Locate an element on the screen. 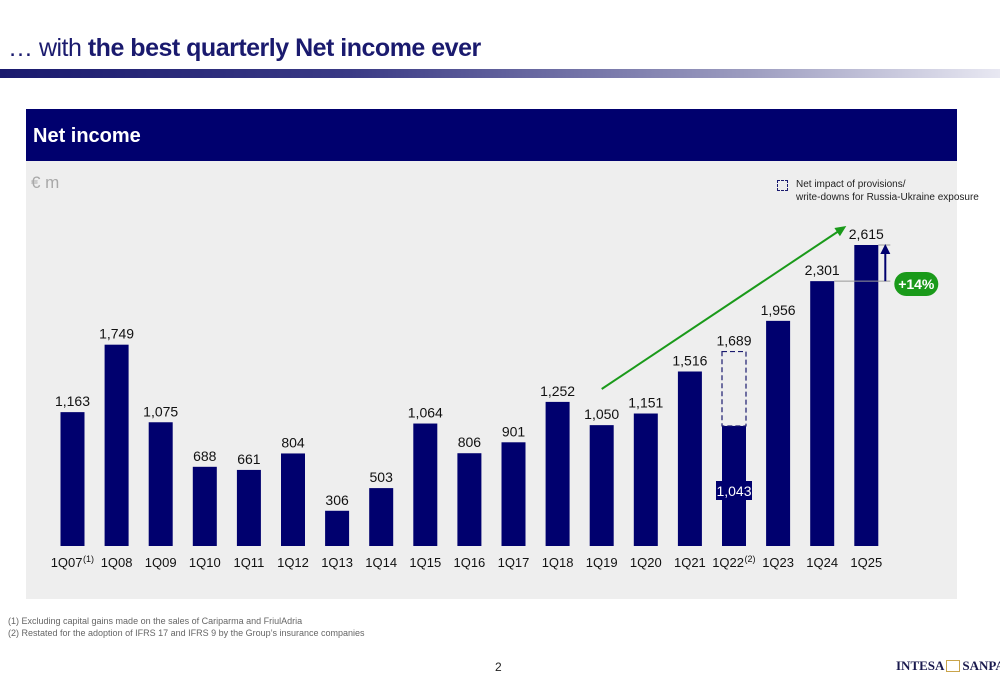 The height and width of the screenshot is (685, 1000). bar-1q11 is located at coordinates (248, 507).